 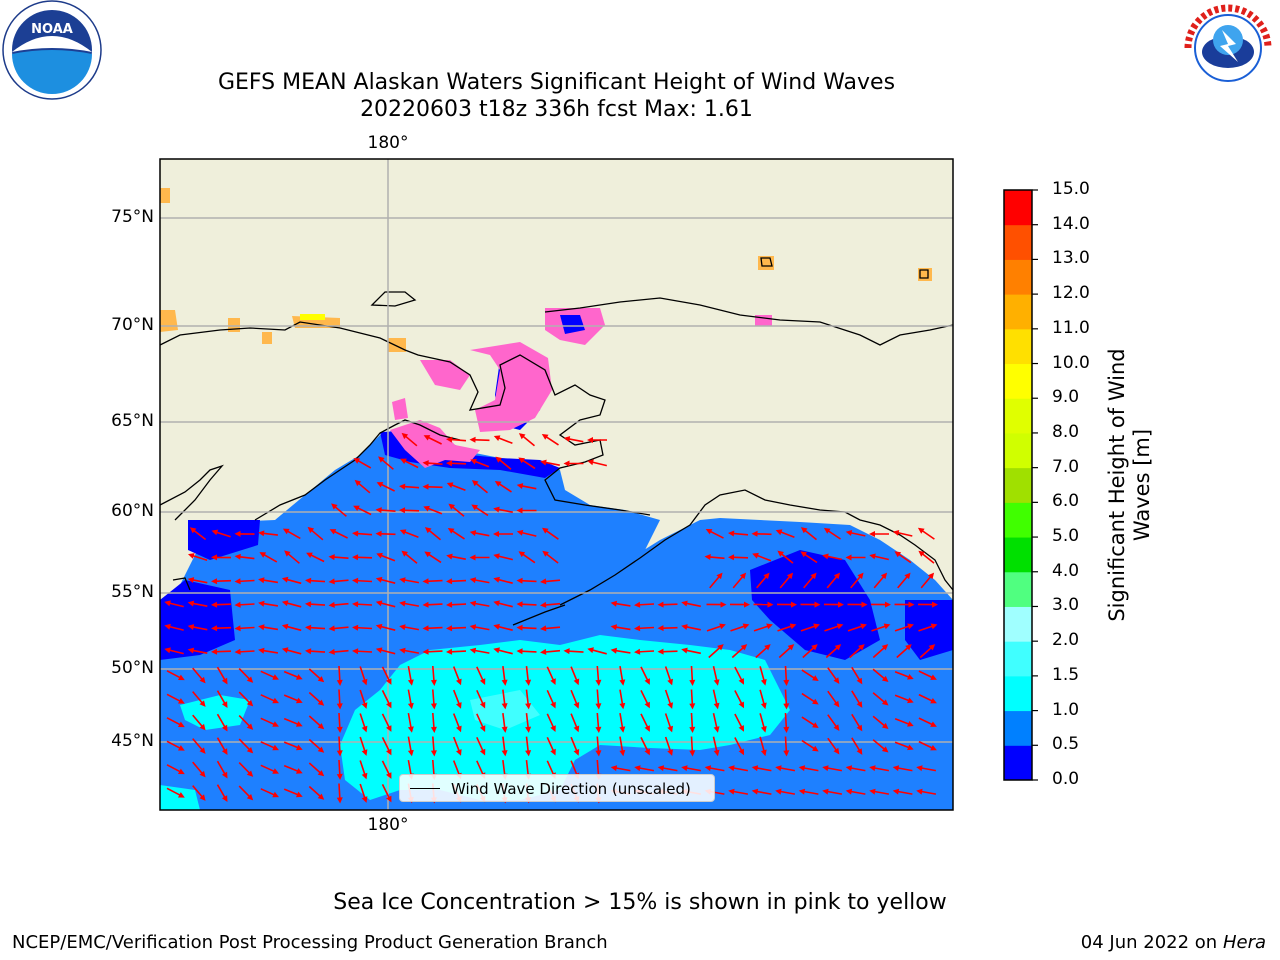 What do you see at coordinates (1066, 536) in the screenshot?
I see `colorbar-tick-label: 5.0` at bounding box center [1066, 536].